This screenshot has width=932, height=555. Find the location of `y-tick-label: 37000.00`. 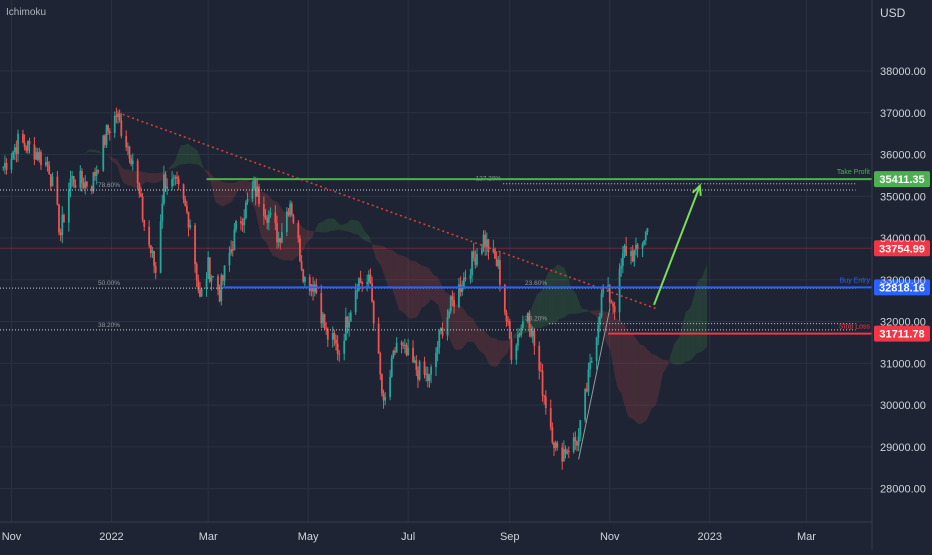

y-tick-label: 37000.00 is located at coordinates (903, 114).